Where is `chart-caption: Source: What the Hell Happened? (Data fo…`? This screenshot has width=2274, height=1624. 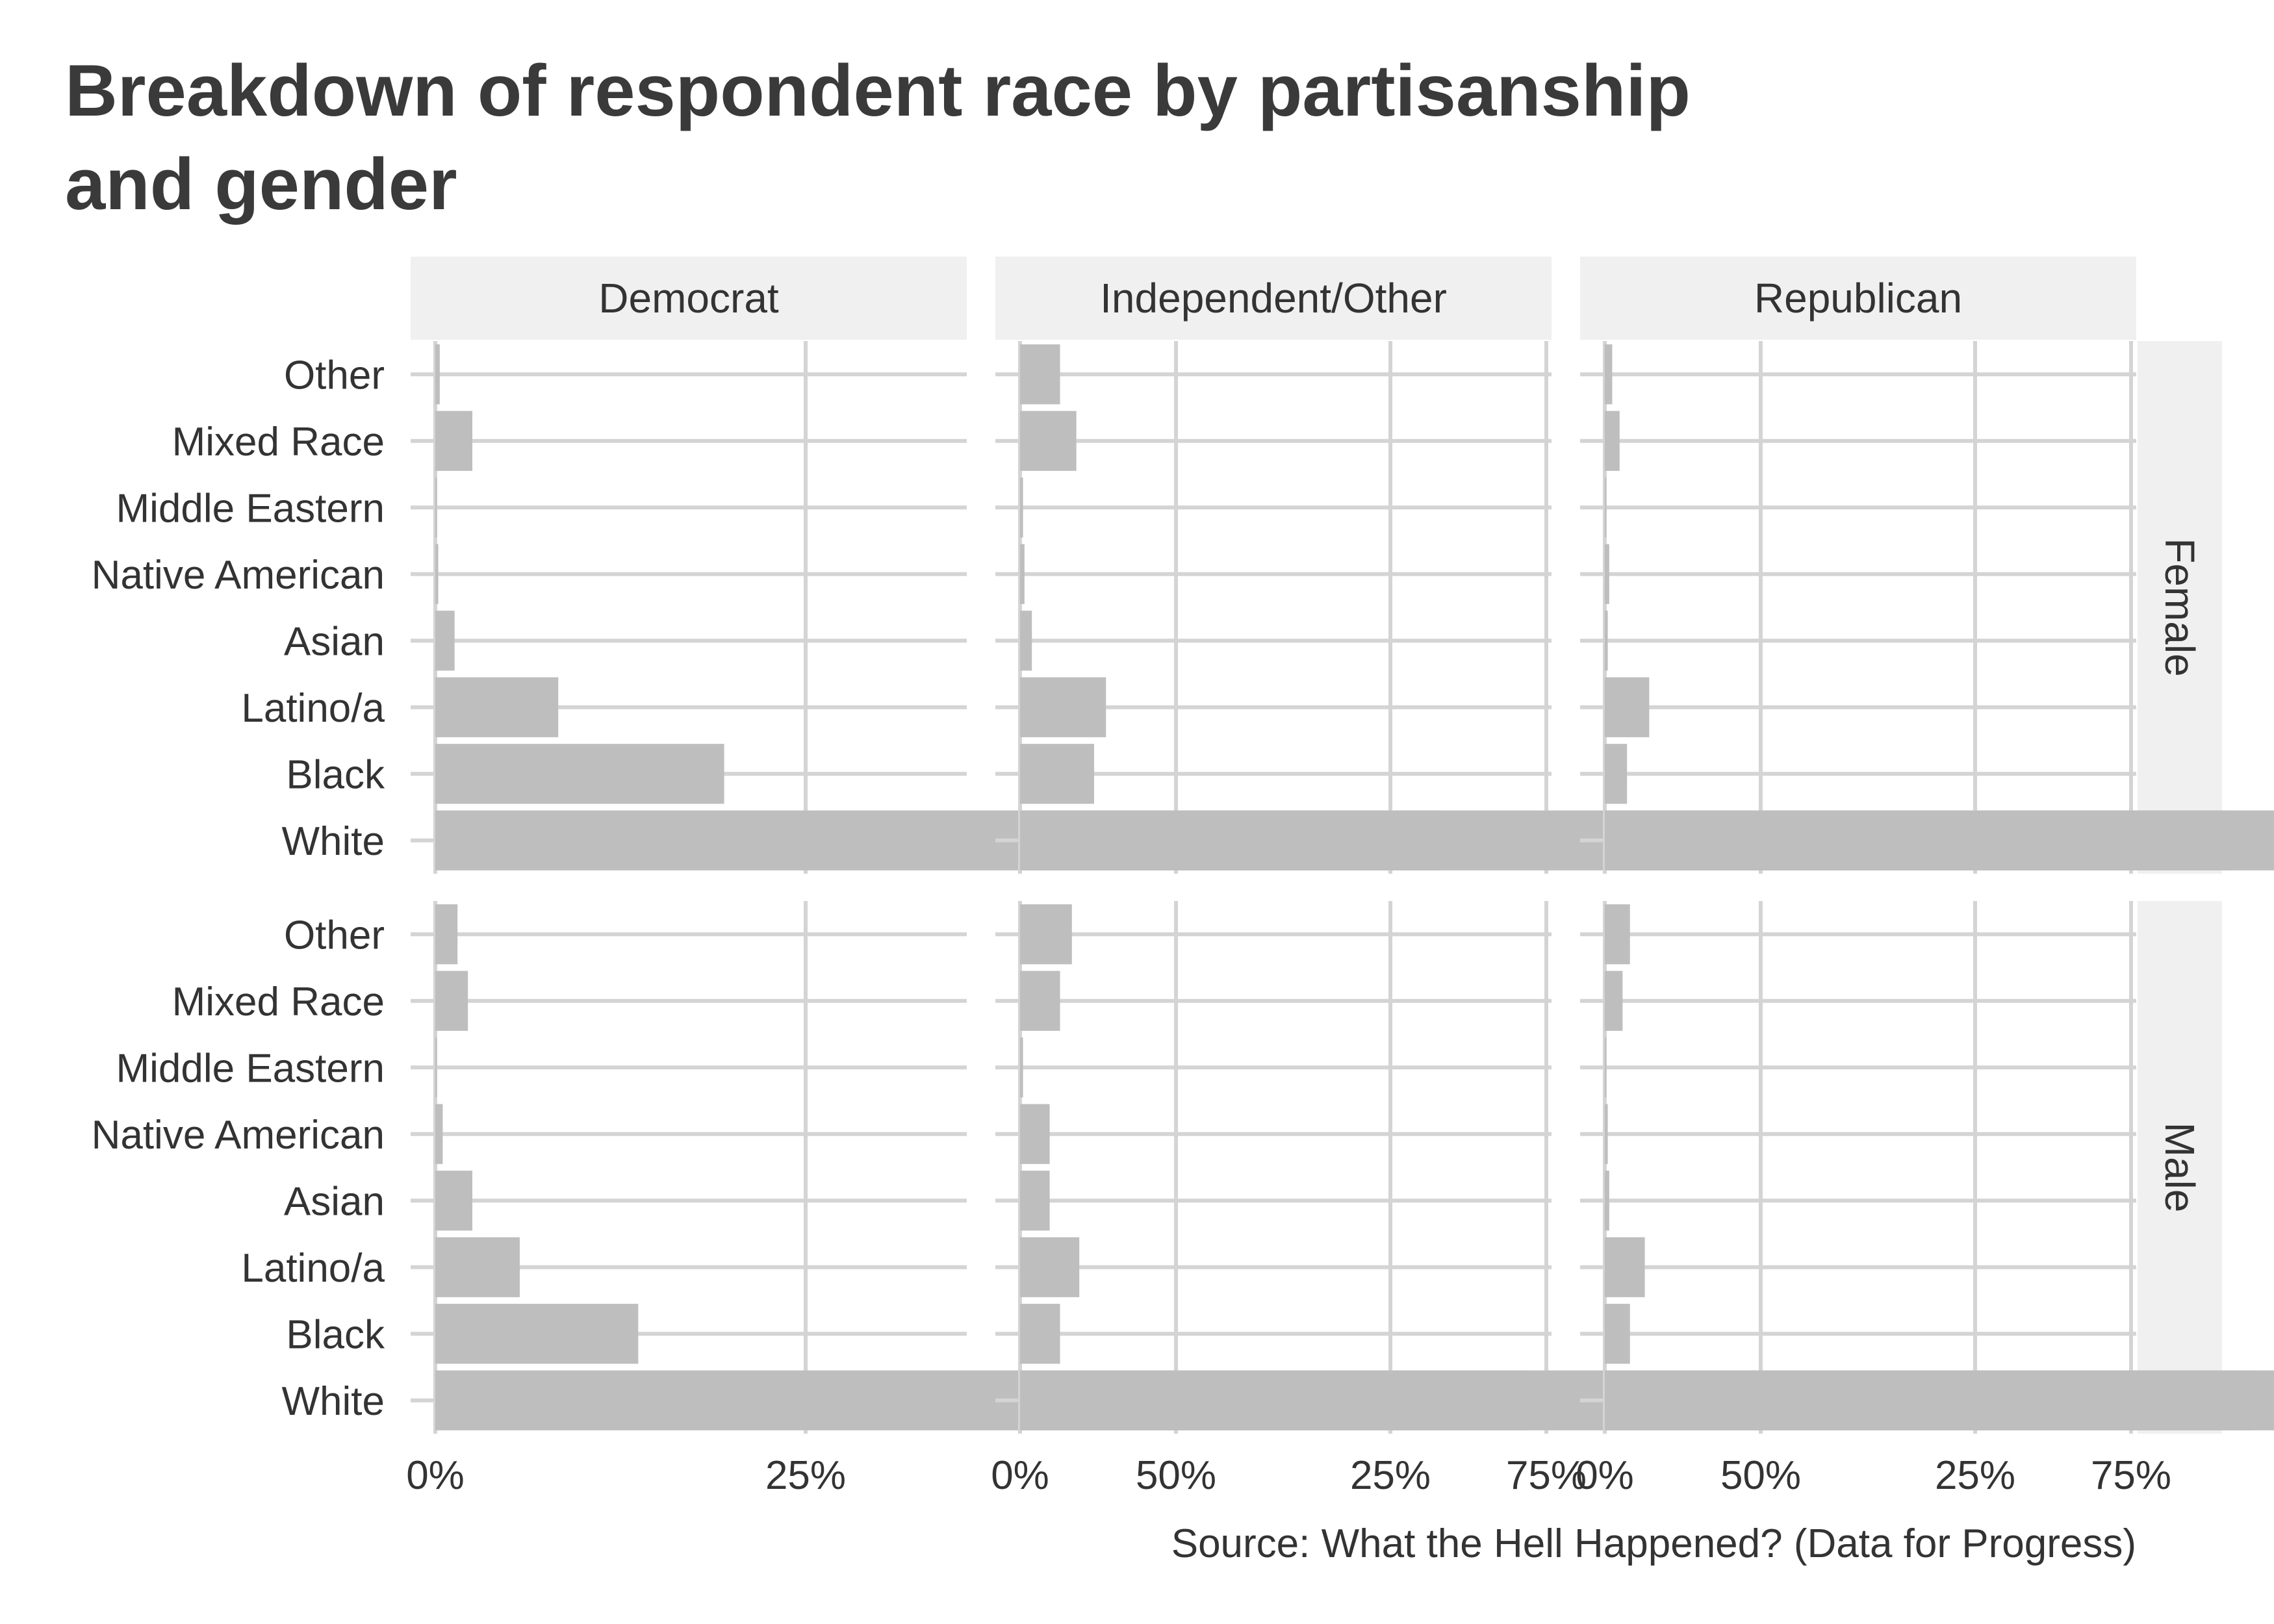
chart-caption: Source: What the Hell Happened? (Data fo… is located at coordinates (1653, 1543).